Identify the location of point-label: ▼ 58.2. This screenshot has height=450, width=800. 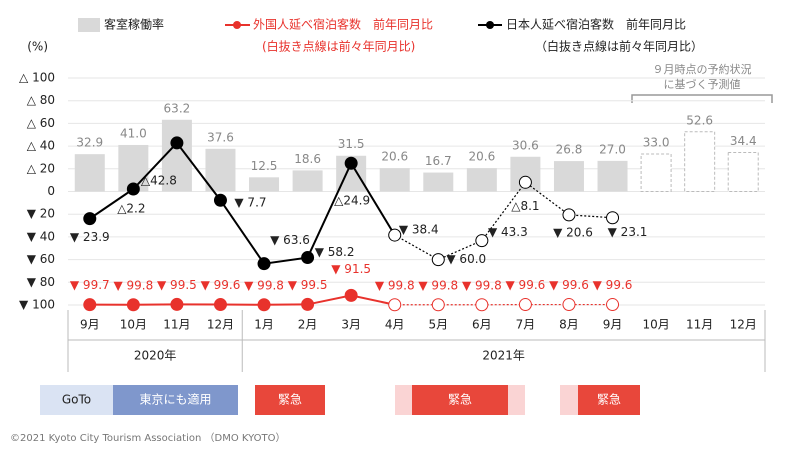
(335, 252).